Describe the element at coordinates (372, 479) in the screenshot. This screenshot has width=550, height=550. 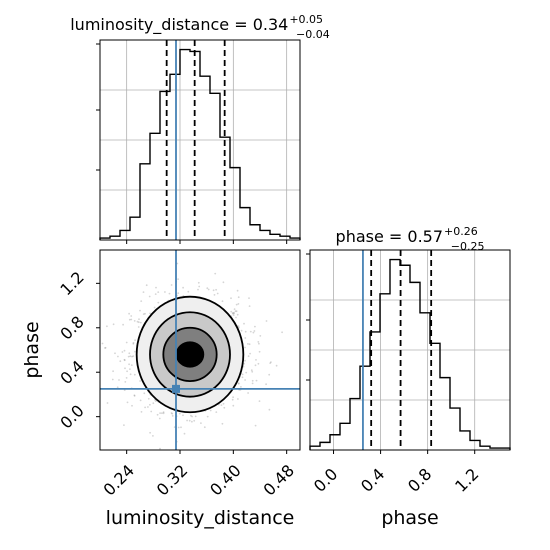
I see `xtick-label-1: 0.4` at that location.